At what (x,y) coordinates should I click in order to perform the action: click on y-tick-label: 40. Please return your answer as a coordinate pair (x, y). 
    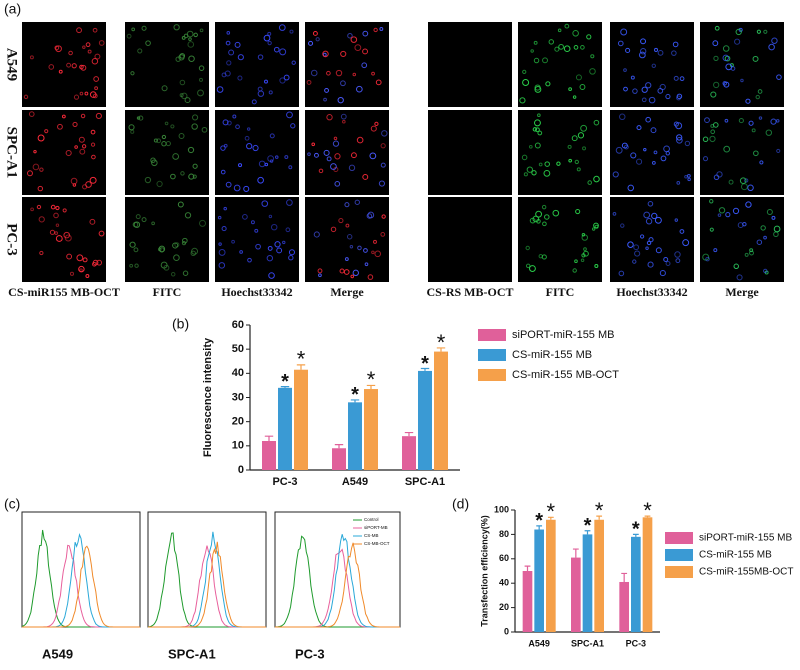
    Looking at the image, I should click on (238, 373).